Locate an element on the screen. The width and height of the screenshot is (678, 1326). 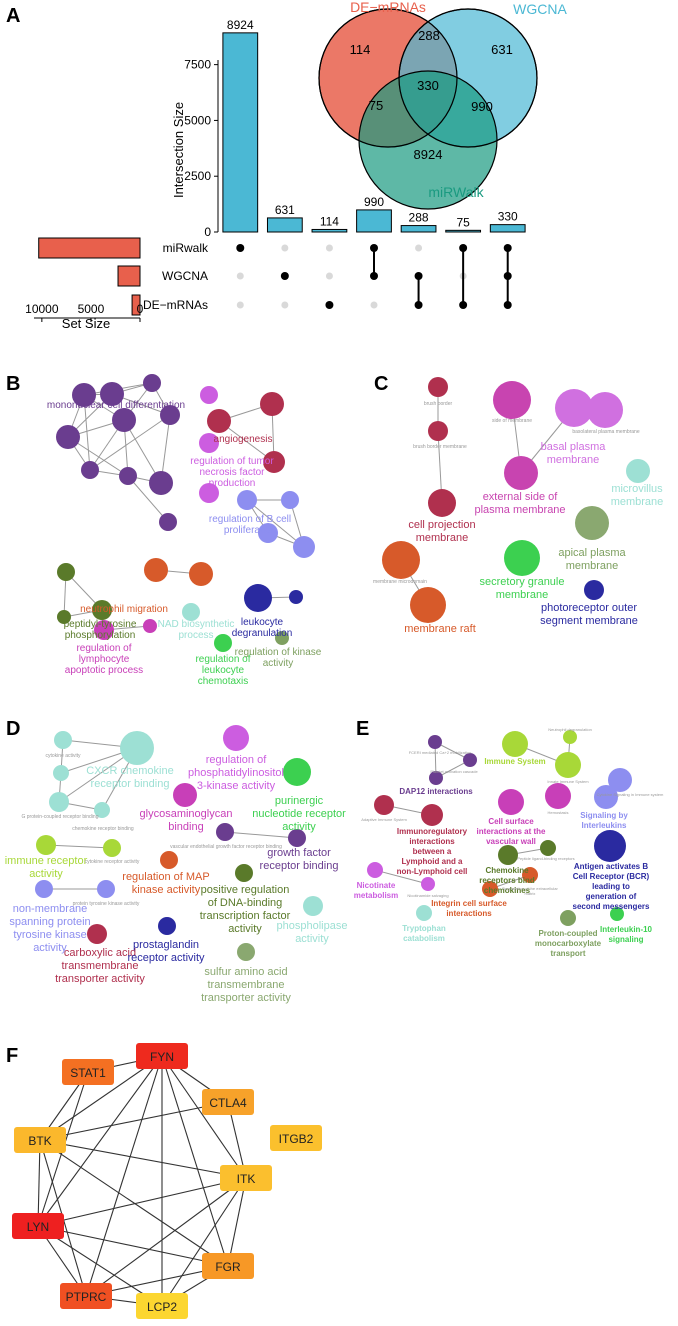
svg-text: brush border membrane is located at coordinates (440, 447).